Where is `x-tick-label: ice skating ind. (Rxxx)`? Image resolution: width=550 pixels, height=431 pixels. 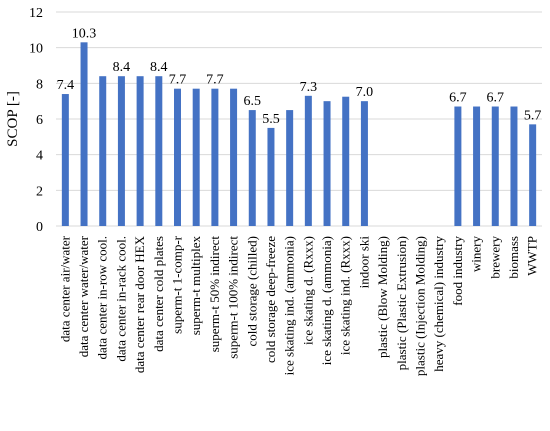 x-tick-label: ice skating ind. (Rxxx) is located at coordinates (345, 295).